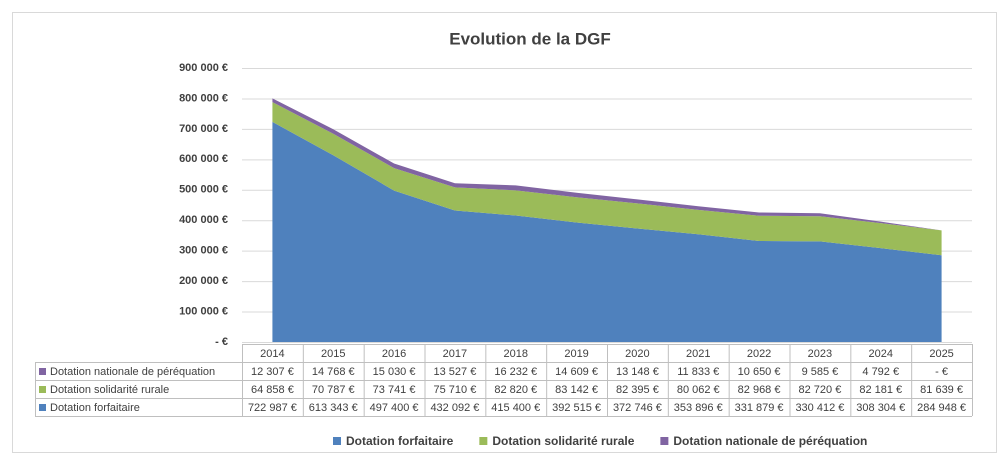 This screenshot has width=1005, height=459. Describe the element at coordinates (455, 390) in the screenshot. I see `data-label: 75 710 €` at that location.